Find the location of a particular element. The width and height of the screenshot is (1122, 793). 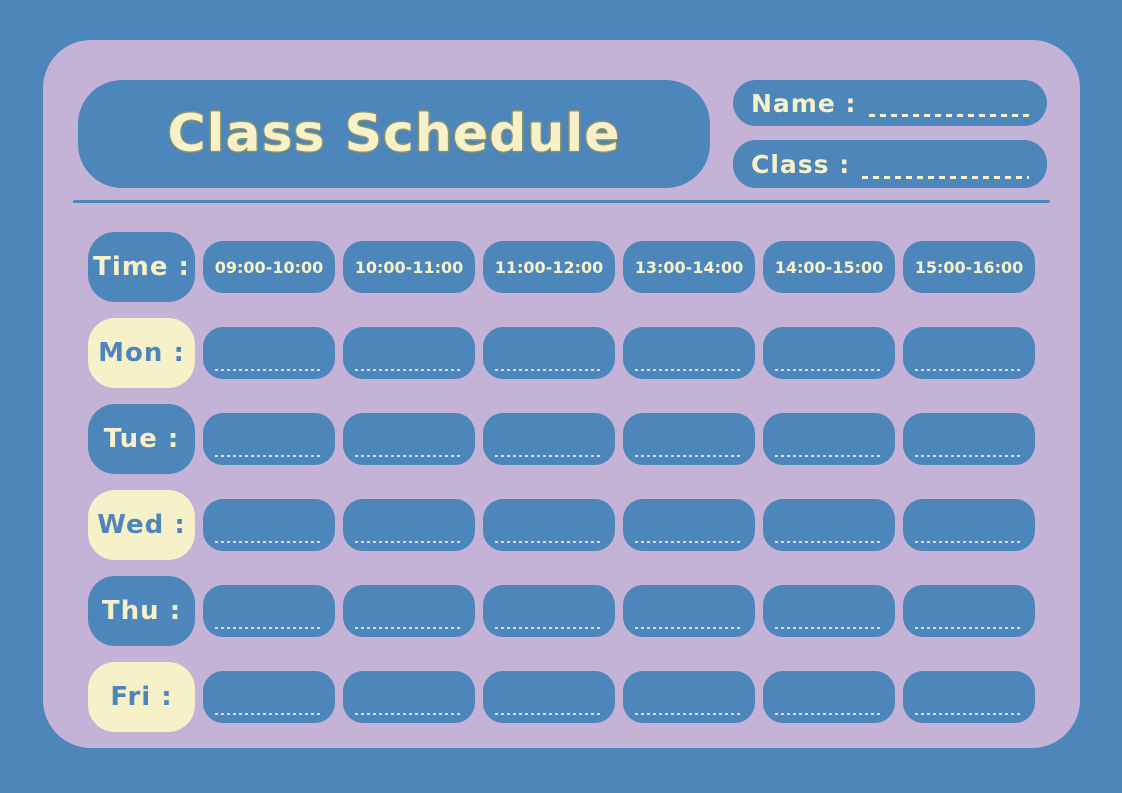

cell-mon-slot3 is located at coordinates (549, 353).